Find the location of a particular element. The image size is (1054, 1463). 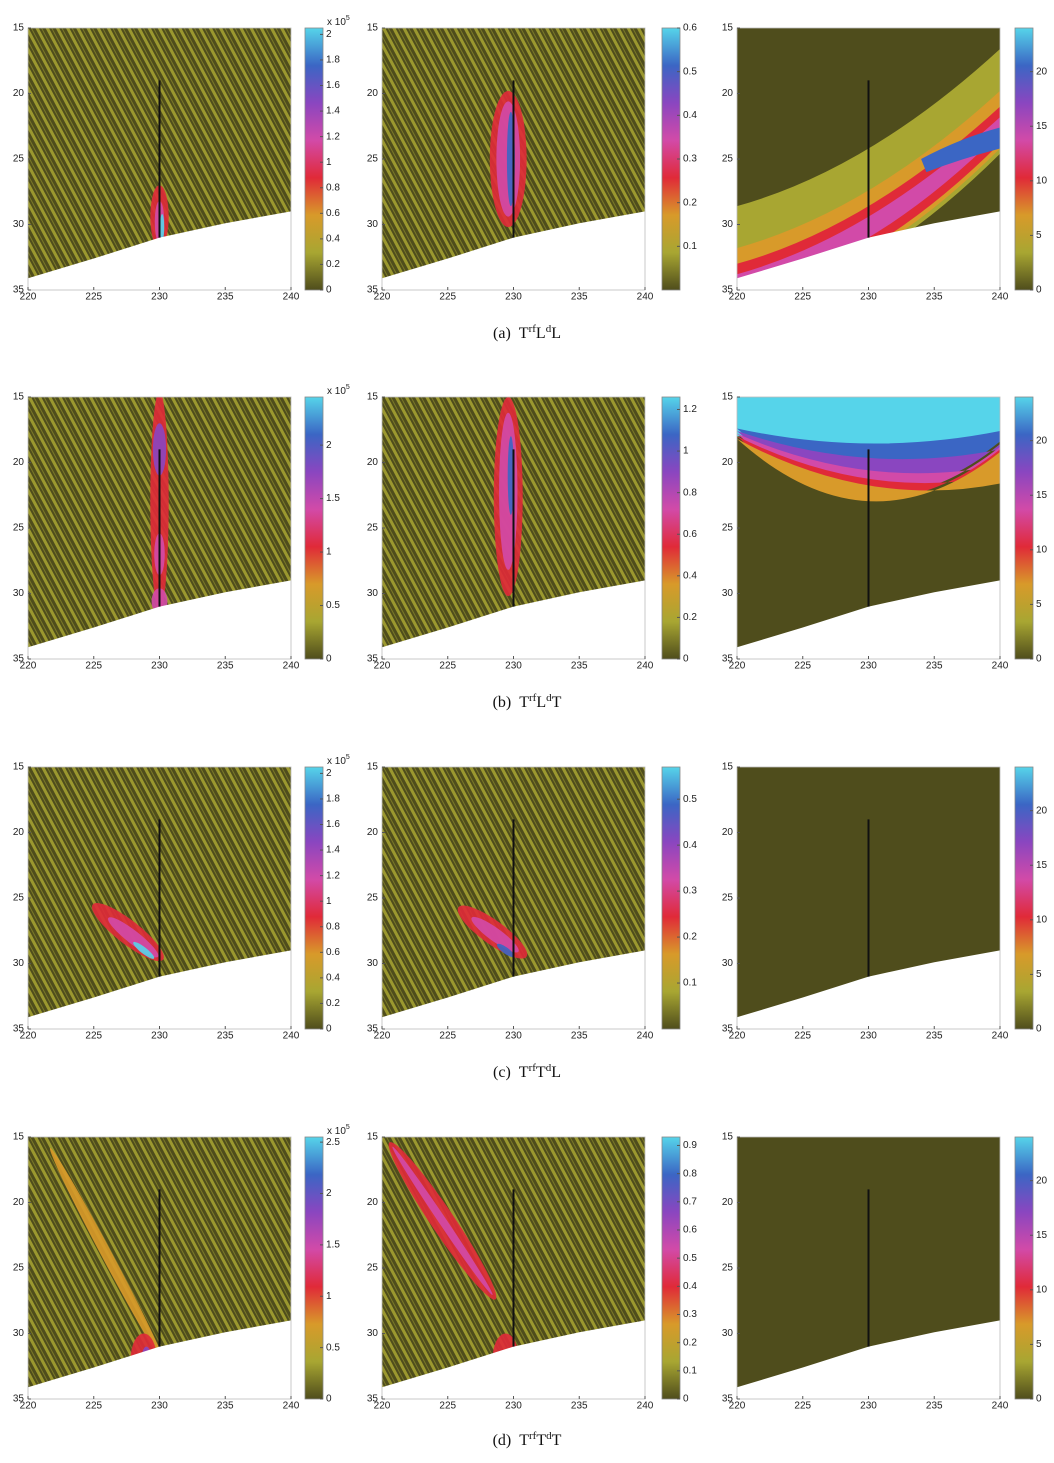

colorbar-tick-label: 1.4 is located at coordinates (333, 111).